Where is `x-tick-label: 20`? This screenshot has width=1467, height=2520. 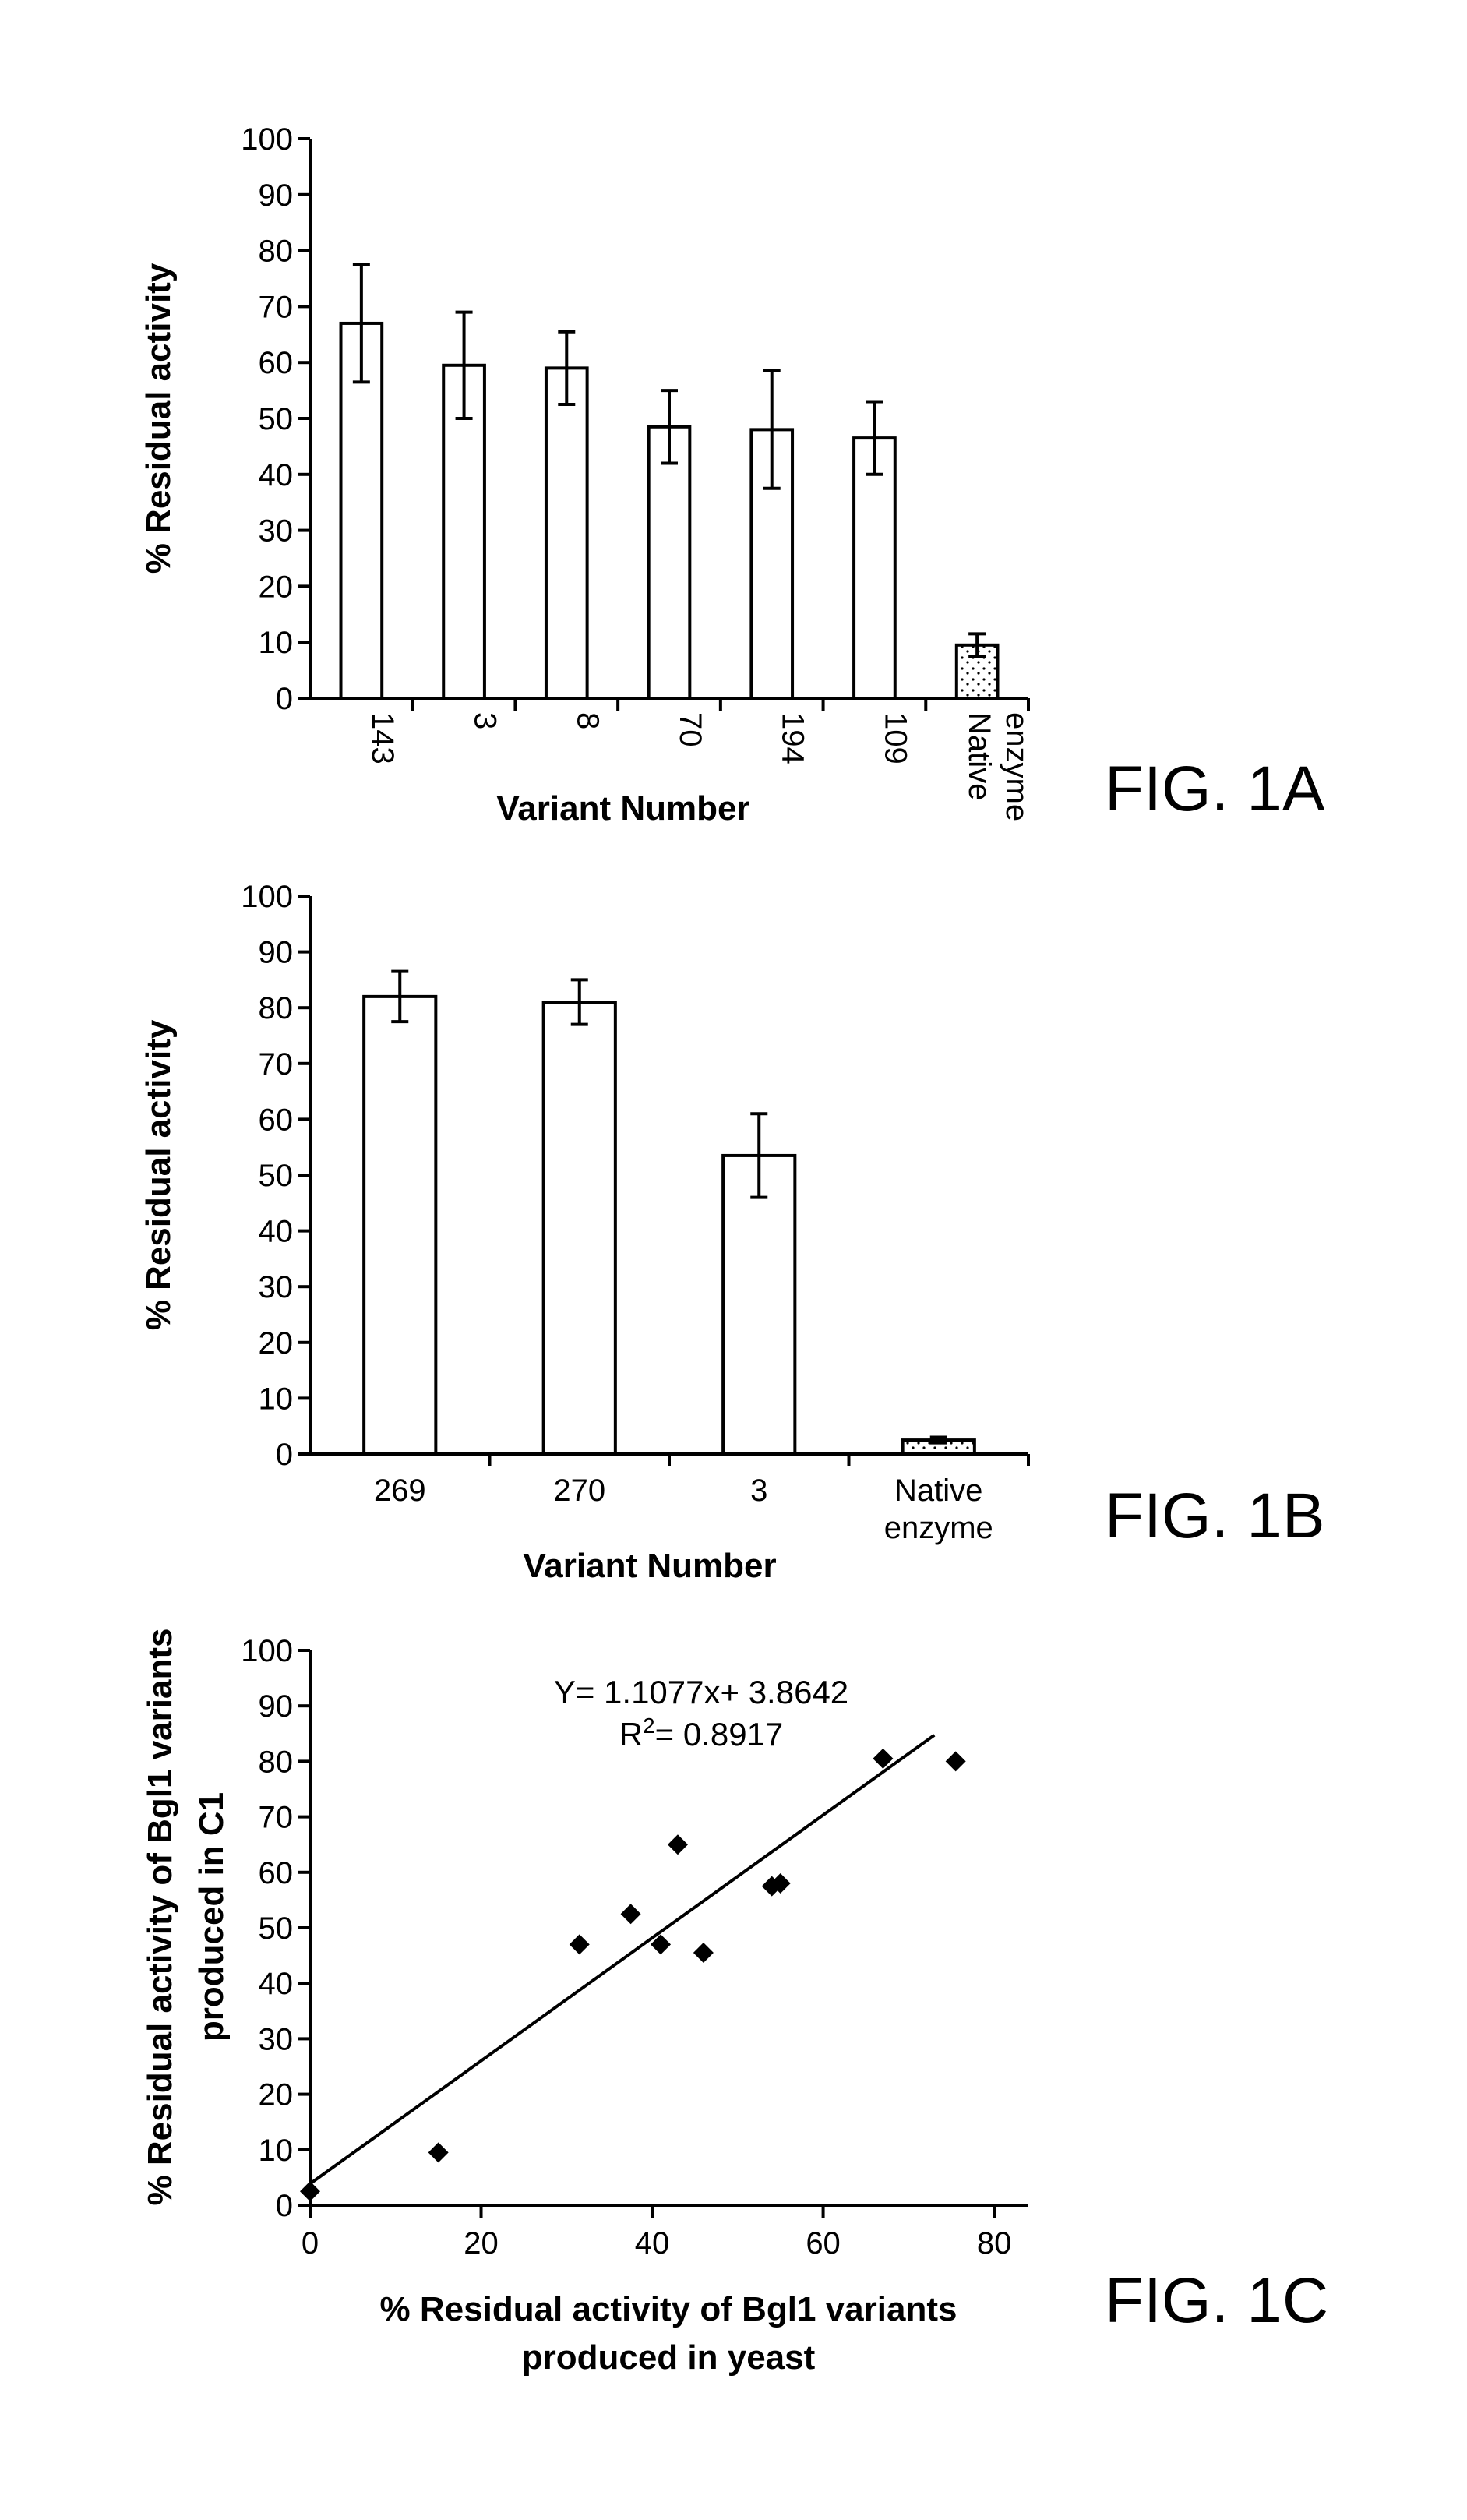 x-tick-label: 20 is located at coordinates (482, 2244).